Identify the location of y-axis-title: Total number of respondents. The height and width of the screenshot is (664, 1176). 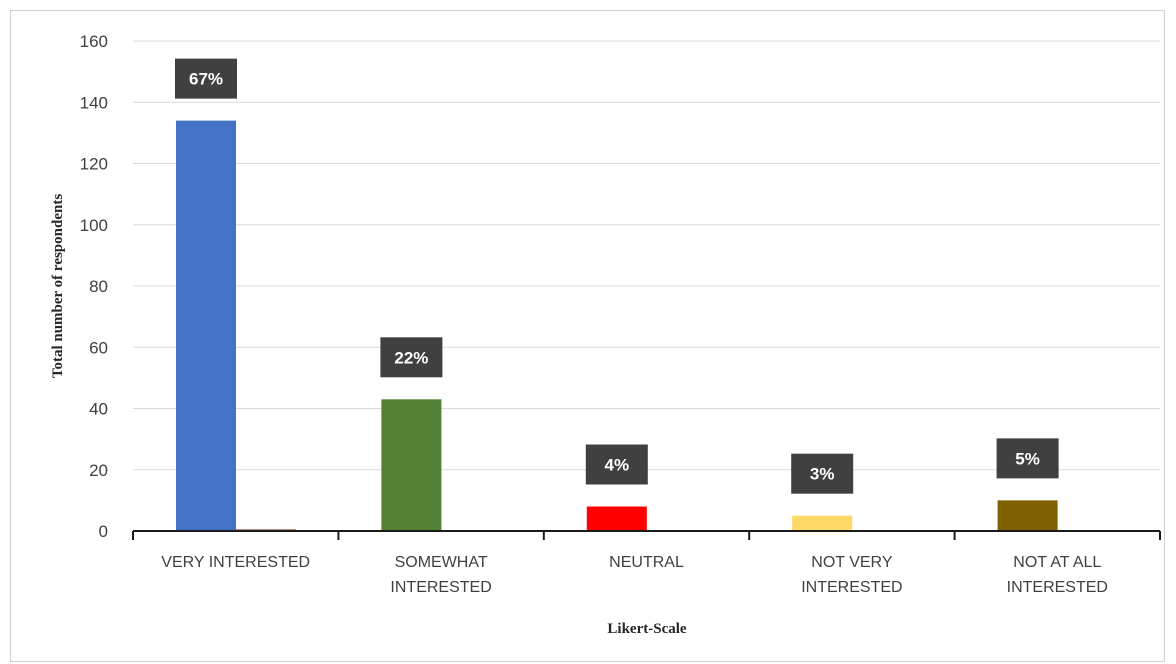
(58, 286).